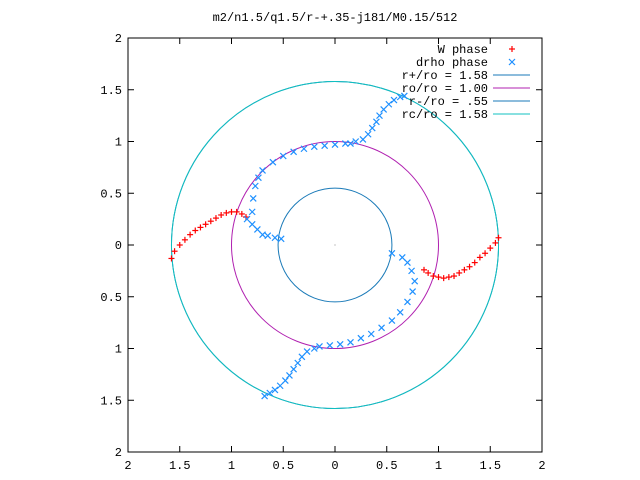  I want to click on legend-label: r+/ro = 1.58, so click(445, 76).